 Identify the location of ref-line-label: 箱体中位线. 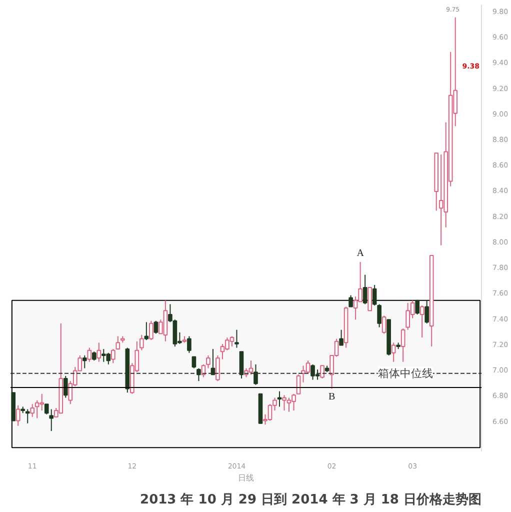
(405, 373).